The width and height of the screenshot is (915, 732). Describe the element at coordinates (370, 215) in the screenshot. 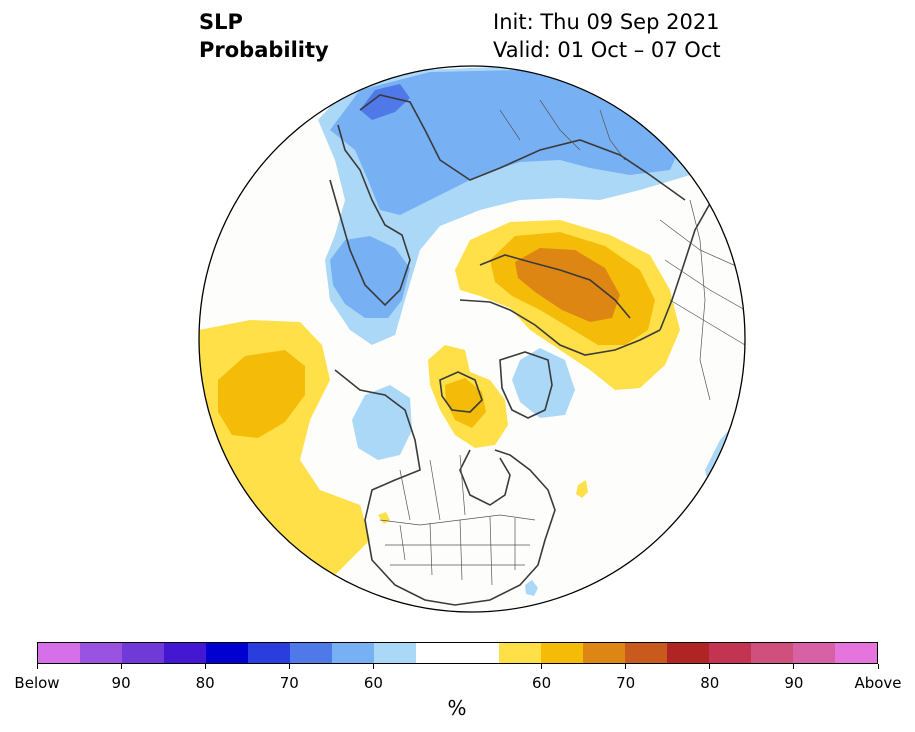

I see `coast-europe` at that location.